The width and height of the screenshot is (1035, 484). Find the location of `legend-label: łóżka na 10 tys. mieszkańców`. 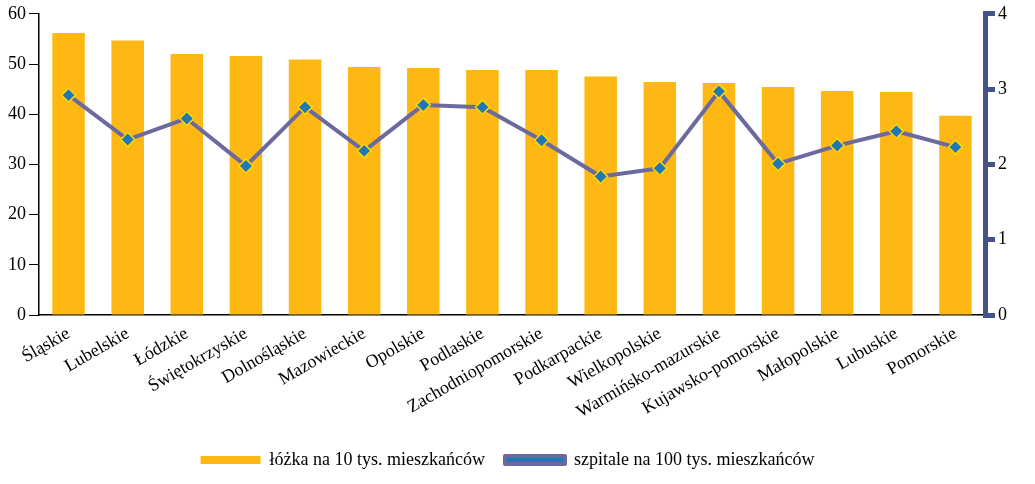

legend-label: łóżka na 10 tys. mieszkańców is located at coordinates (377, 458).